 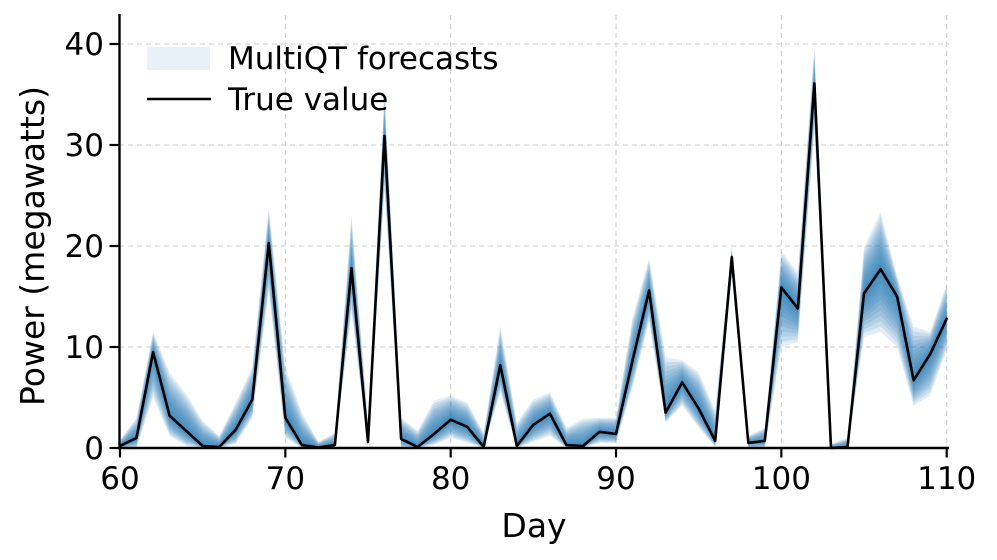 What do you see at coordinates (84, 146) in the screenshot?
I see `y-tick-label-30: 30` at bounding box center [84, 146].